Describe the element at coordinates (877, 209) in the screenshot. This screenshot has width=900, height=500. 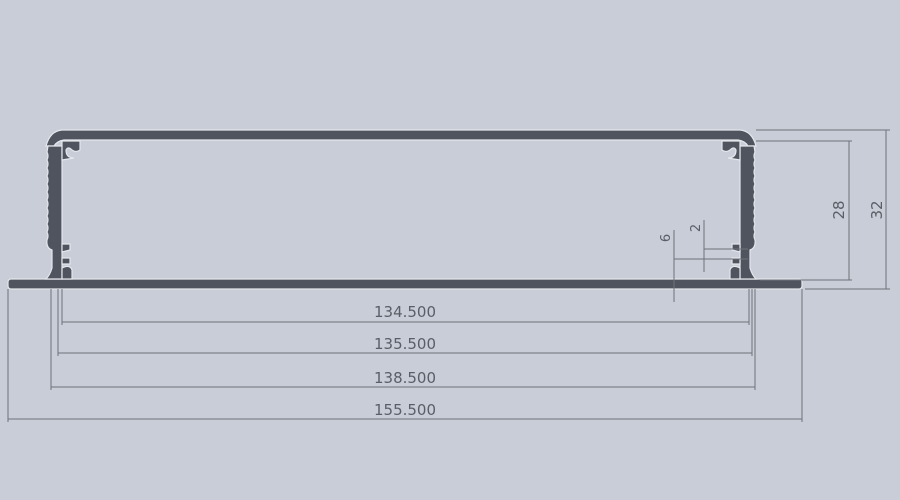
I see `dim-label-32: 32` at that location.